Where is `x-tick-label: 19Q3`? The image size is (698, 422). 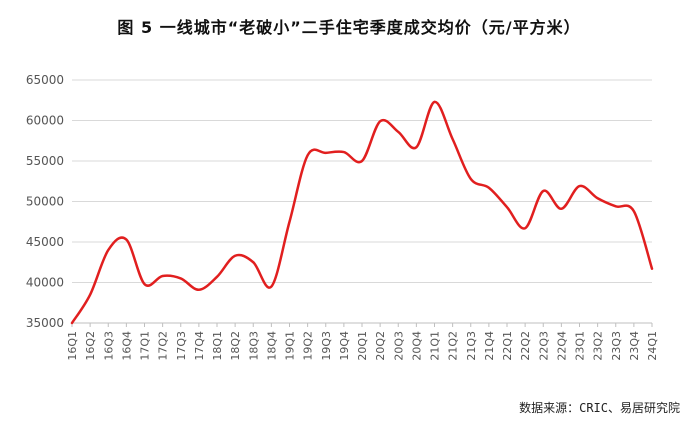 x-tick-label: 19Q3 is located at coordinates (326, 346).